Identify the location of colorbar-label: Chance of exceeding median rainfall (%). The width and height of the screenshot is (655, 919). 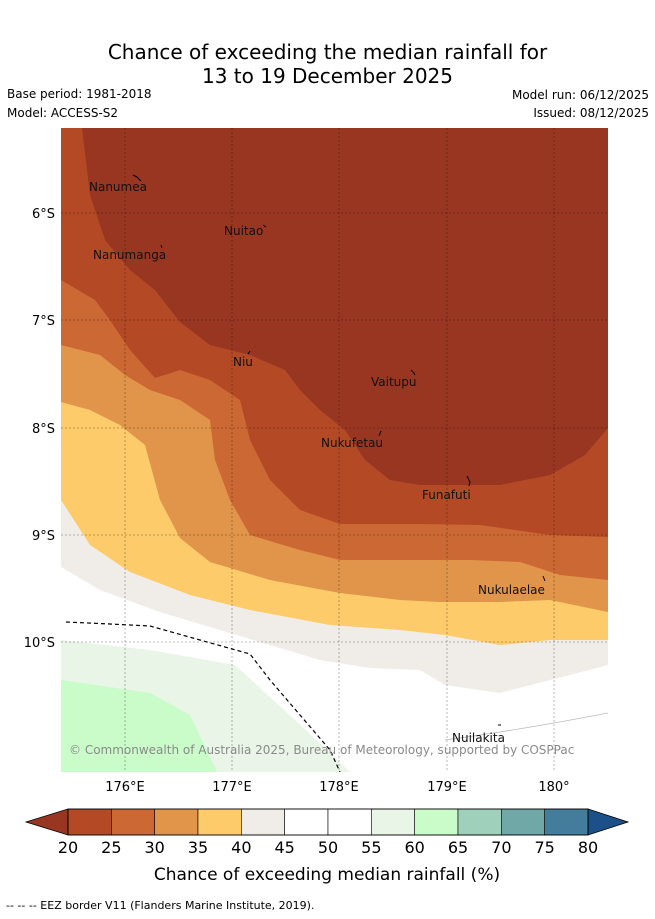
(327, 875).